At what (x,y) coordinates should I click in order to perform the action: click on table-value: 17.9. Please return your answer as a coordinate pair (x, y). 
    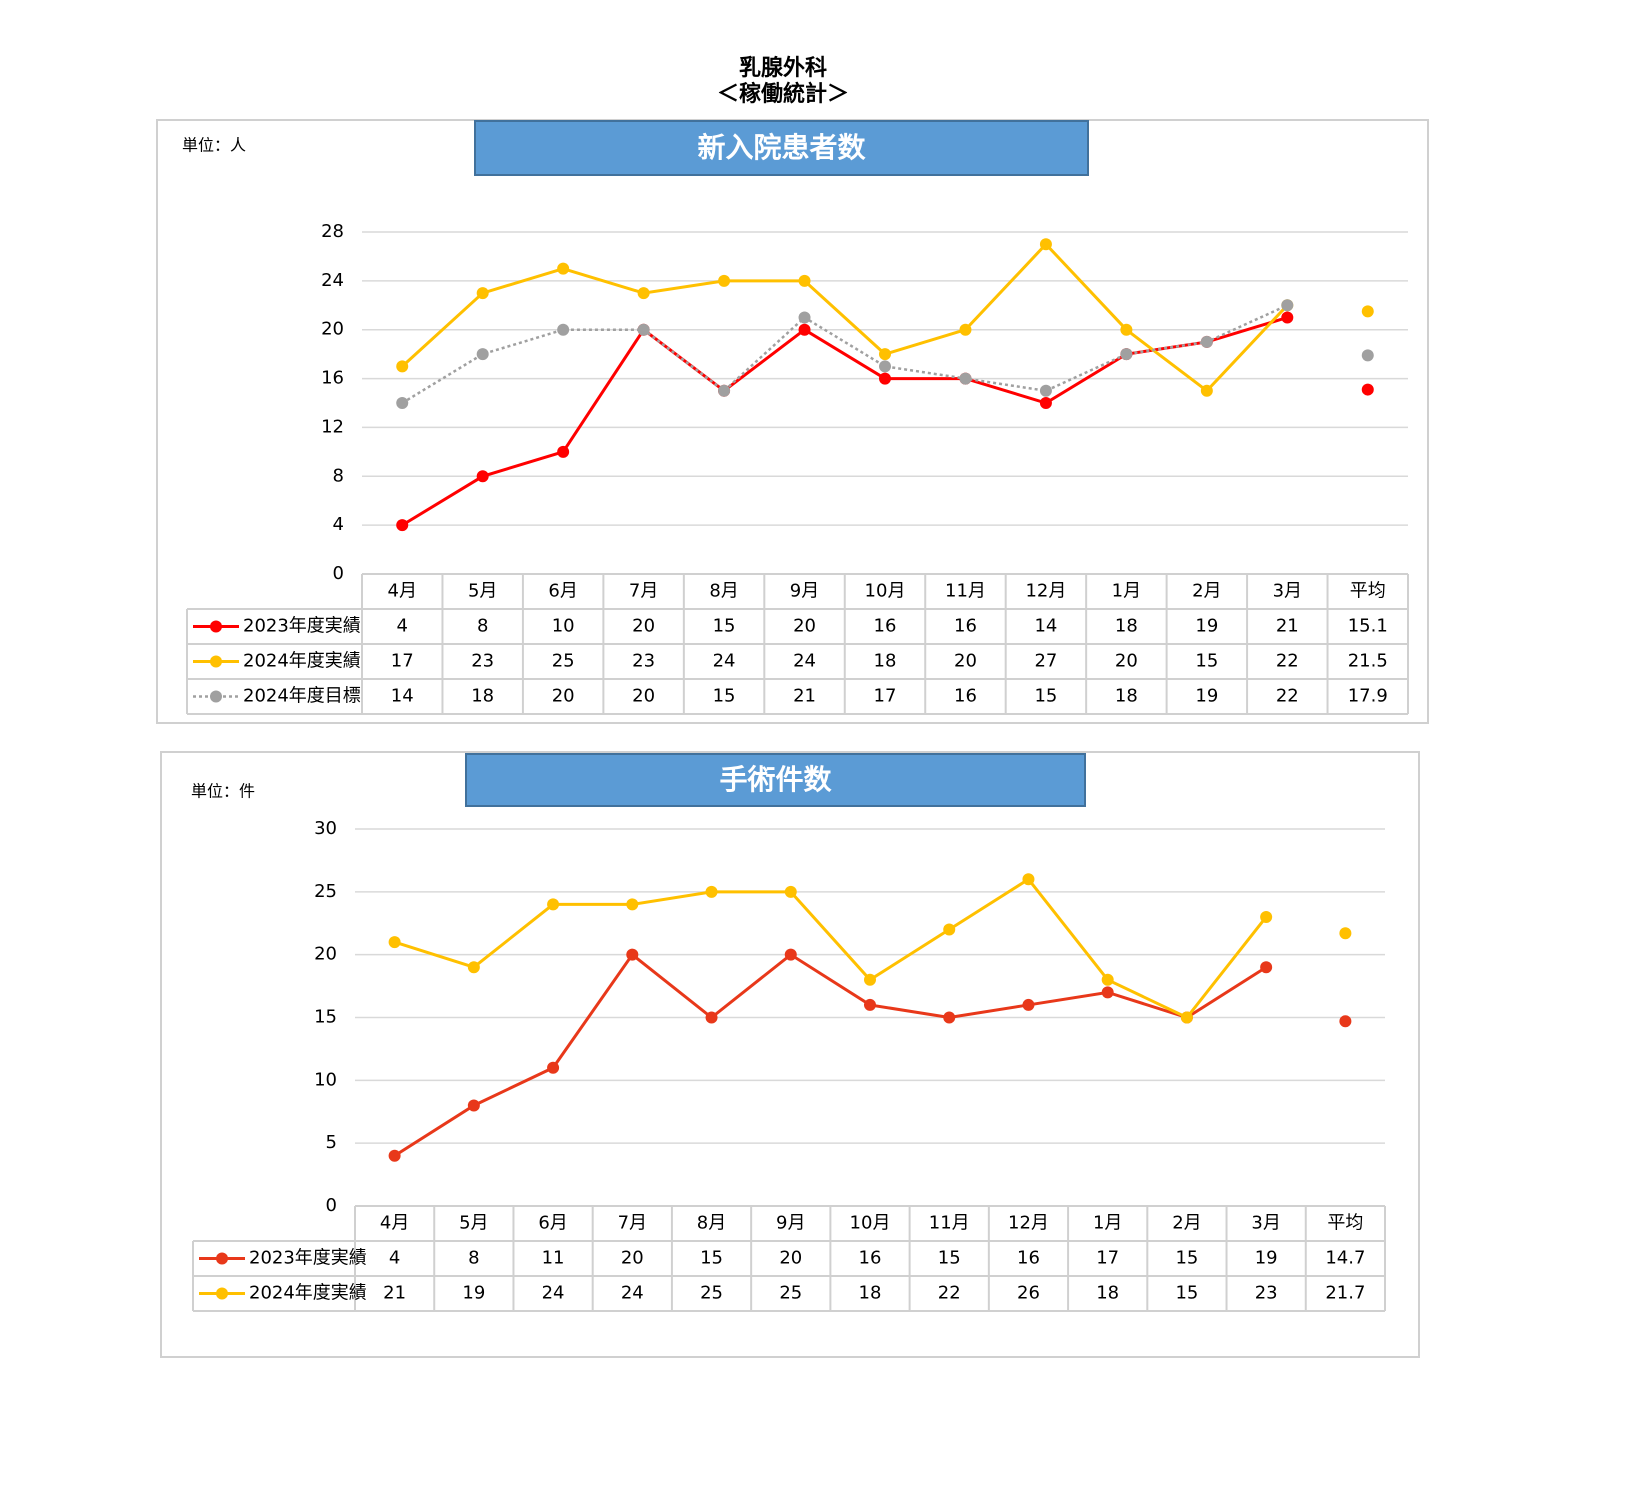
    Looking at the image, I should click on (1368, 696).